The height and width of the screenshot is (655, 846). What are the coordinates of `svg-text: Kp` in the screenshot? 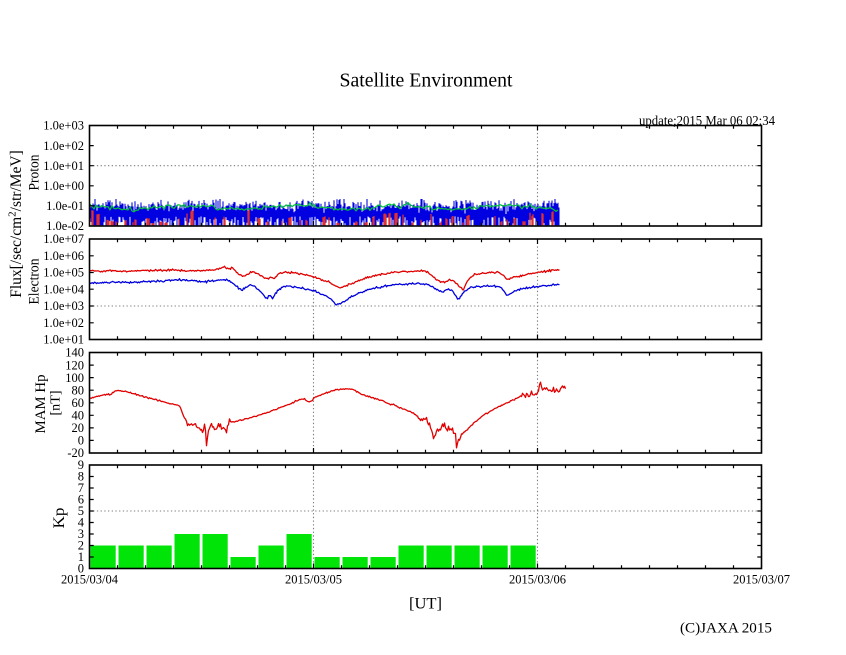 It's located at (59, 517).